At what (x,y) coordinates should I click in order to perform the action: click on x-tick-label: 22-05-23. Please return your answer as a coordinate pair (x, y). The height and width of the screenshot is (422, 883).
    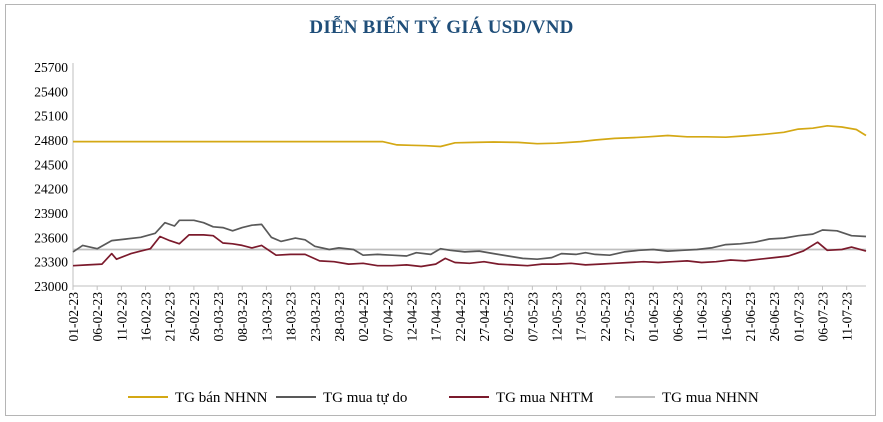
    Looking at the image, I should click on (605, 317).